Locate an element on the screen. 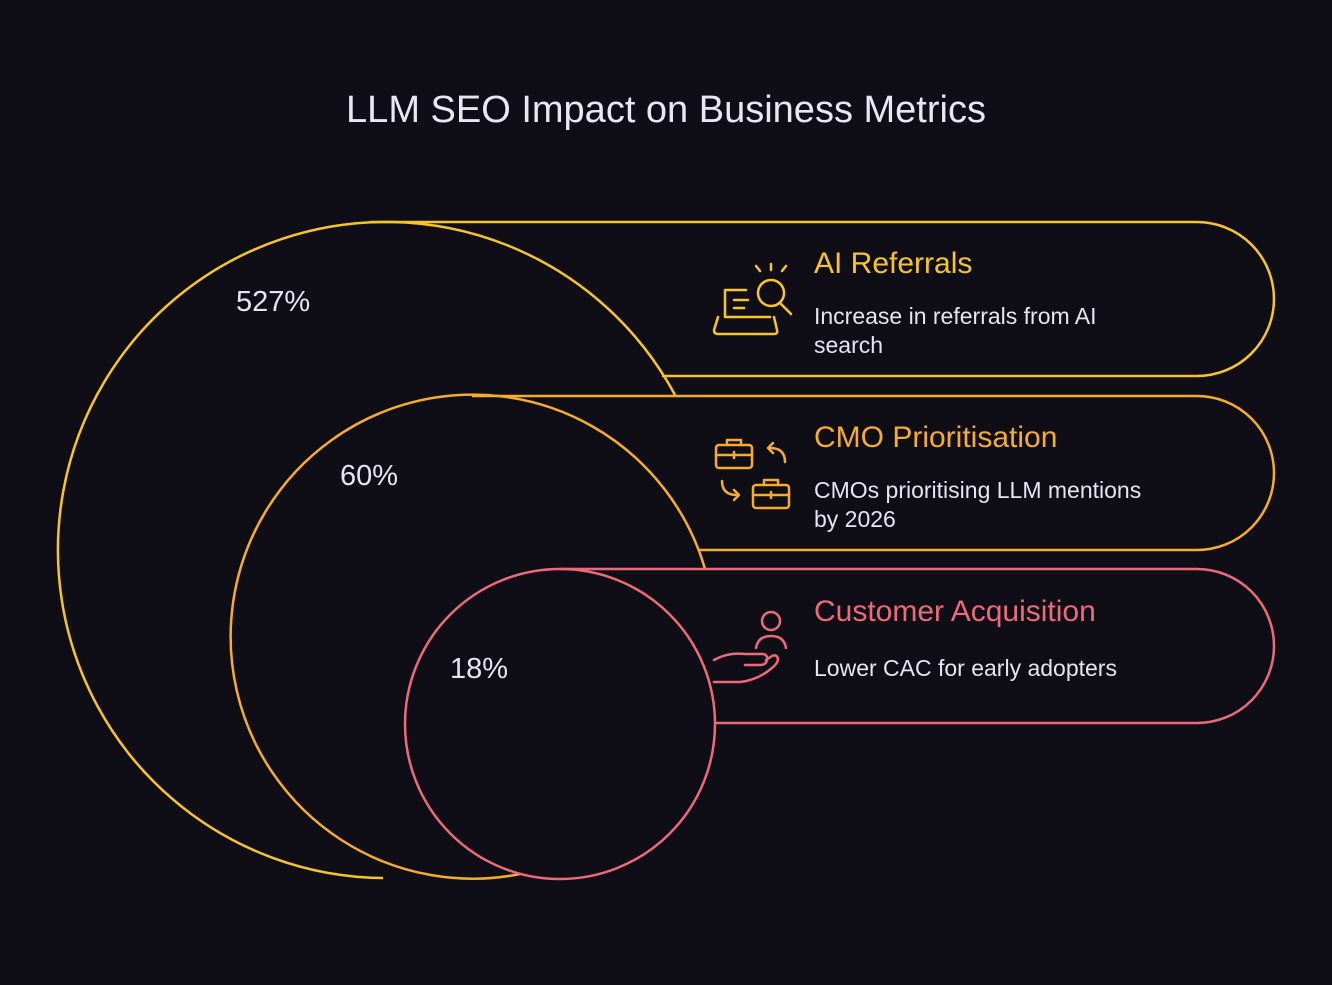  ai-referrals-title: AI Referrals is located at coordinates (893, 263).